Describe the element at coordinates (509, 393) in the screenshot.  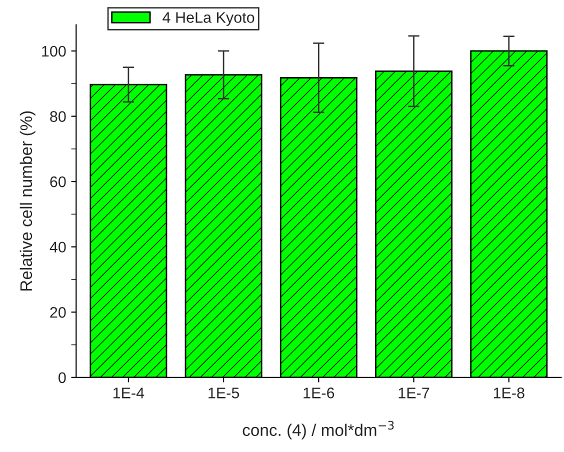
I see `x-tick-label: 1E-8` at that location.